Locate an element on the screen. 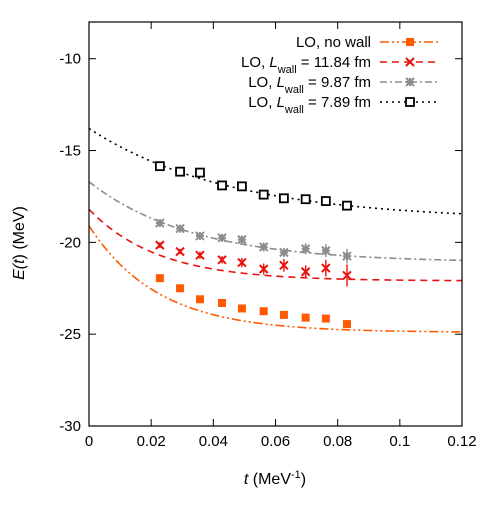 The width and height of the screenshot is (498, 508). x-tick-label: 0.04 is located at coordinates (213, 441).